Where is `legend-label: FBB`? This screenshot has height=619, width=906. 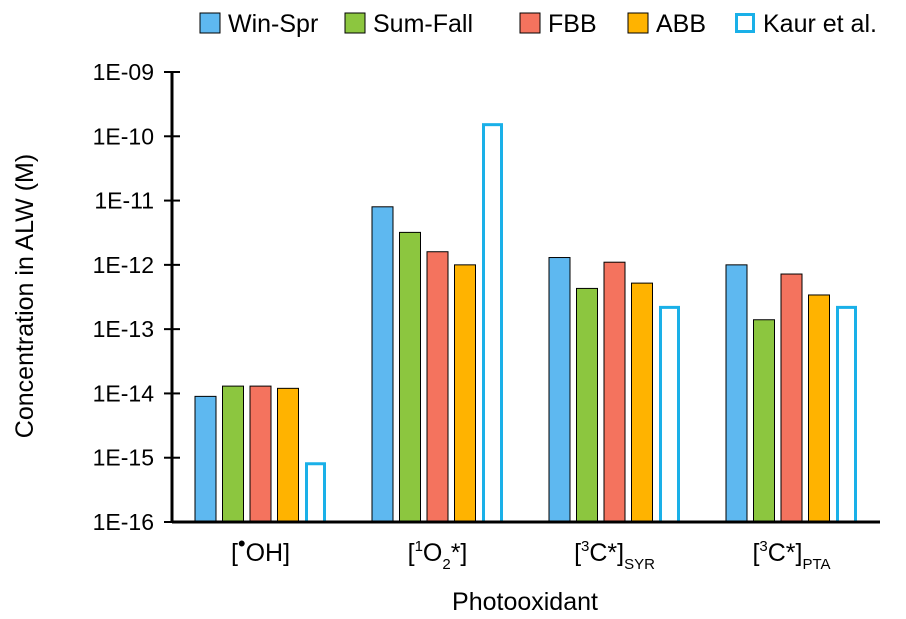 legend-label: FBB is located at coordinates (572, 24).